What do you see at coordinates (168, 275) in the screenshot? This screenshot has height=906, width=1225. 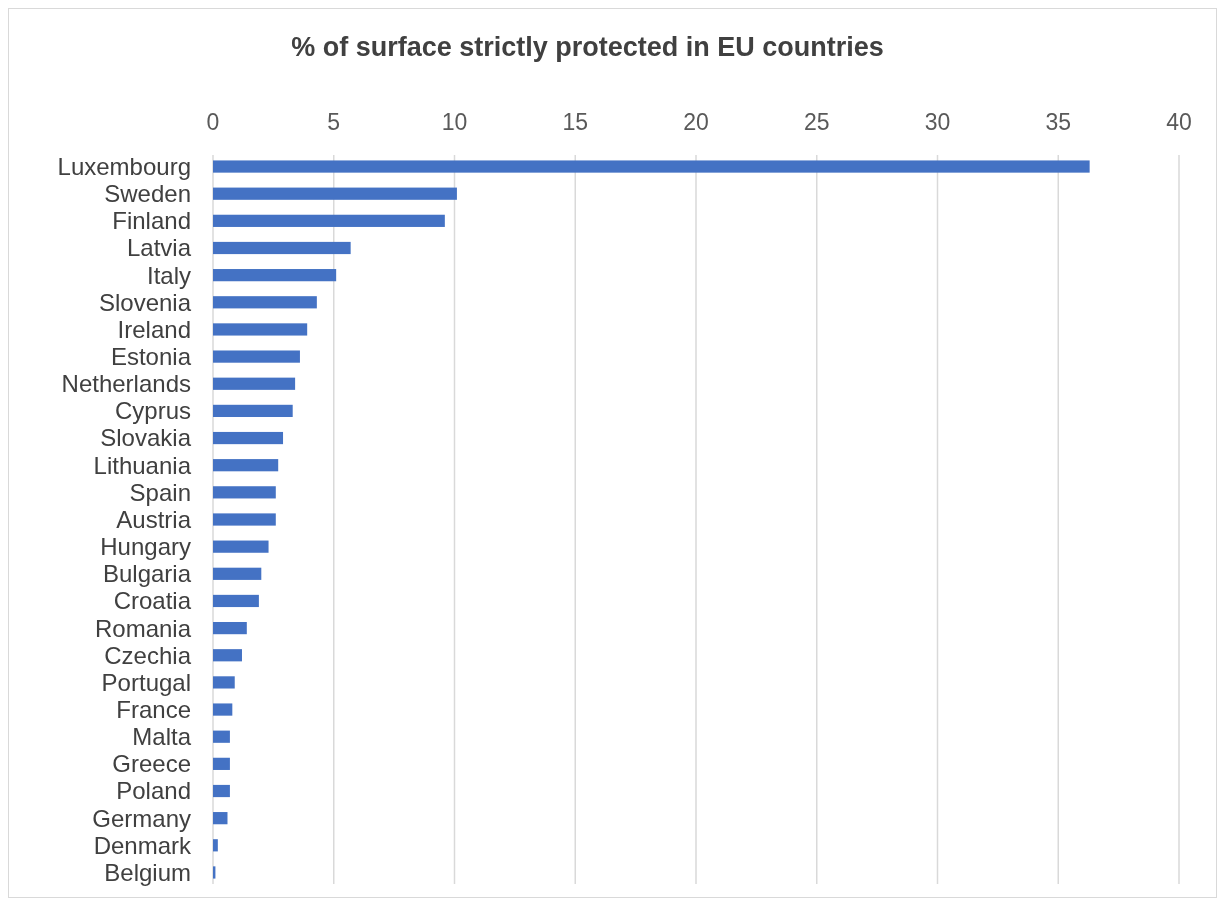 I see `y-tick-label: Italy` at bounding box center [168, 275].